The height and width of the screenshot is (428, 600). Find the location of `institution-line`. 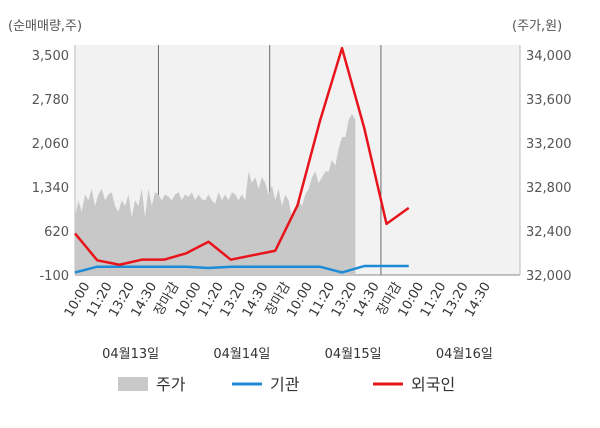

institution-line is located at coordinates (241, 269).